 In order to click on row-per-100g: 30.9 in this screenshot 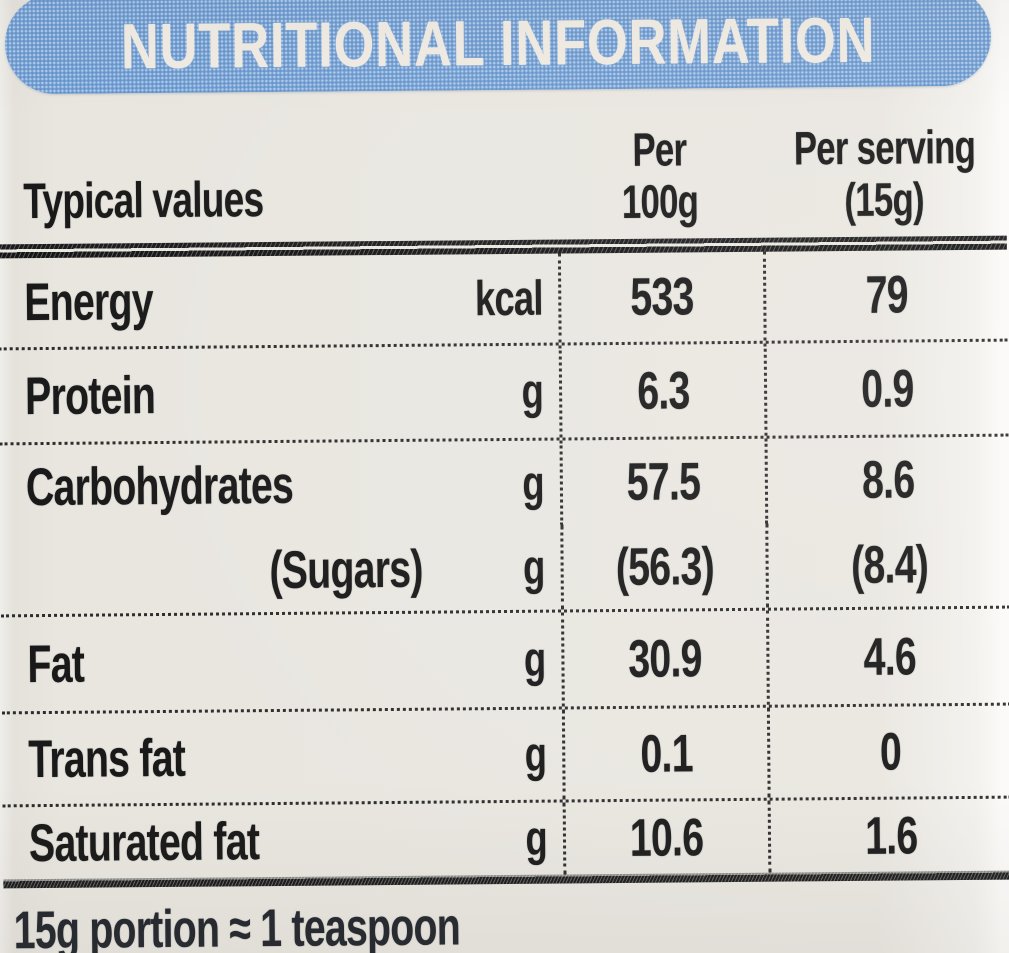, I will do `click(664, 658)`.